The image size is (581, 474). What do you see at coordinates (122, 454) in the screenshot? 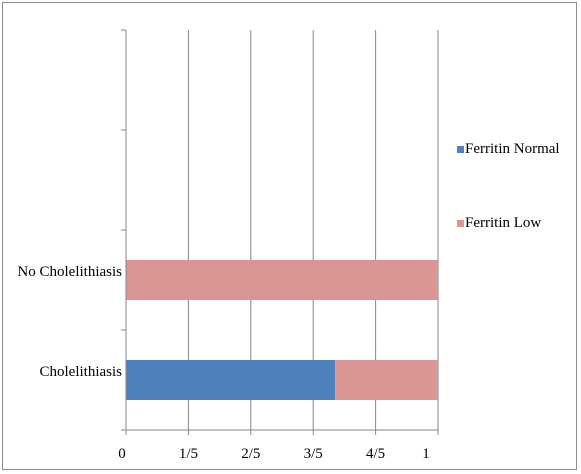
I see `x-tick-label: 0` at bounding box center [122, 454].